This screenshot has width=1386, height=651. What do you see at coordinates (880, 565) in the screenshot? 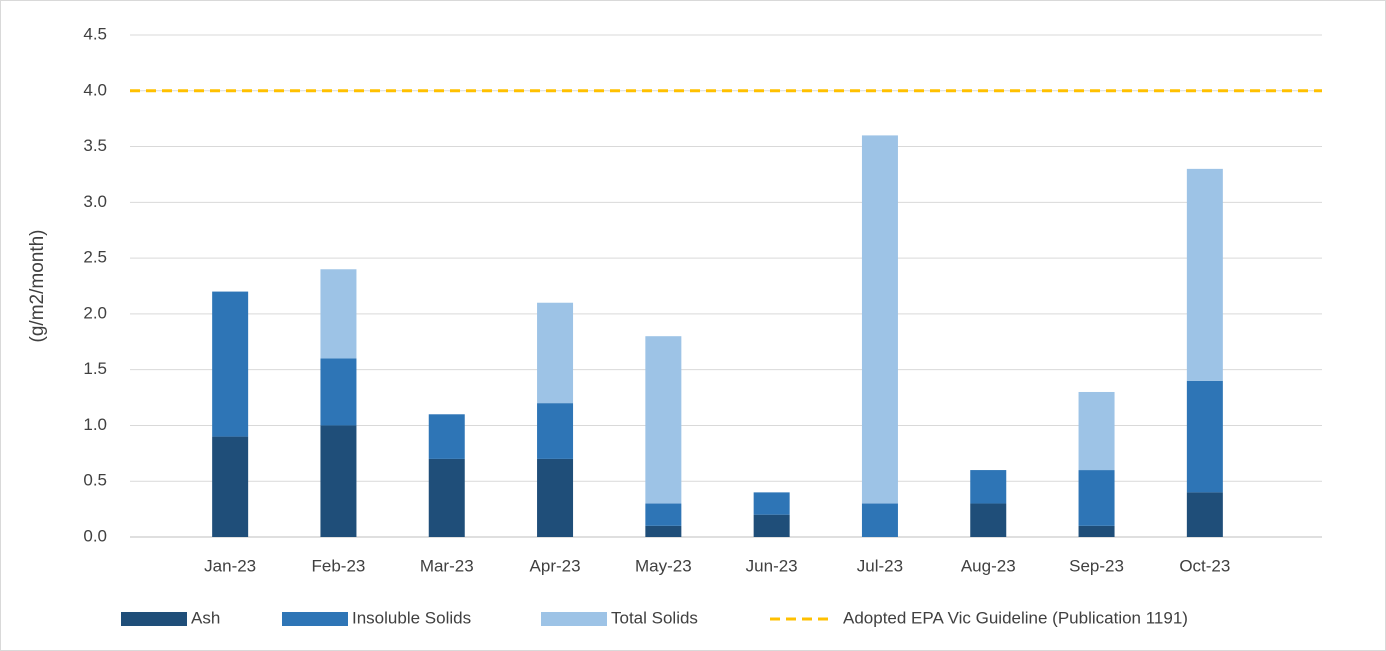
I see `x-tick-label: Jul-23` at bounding box center [880, 565].